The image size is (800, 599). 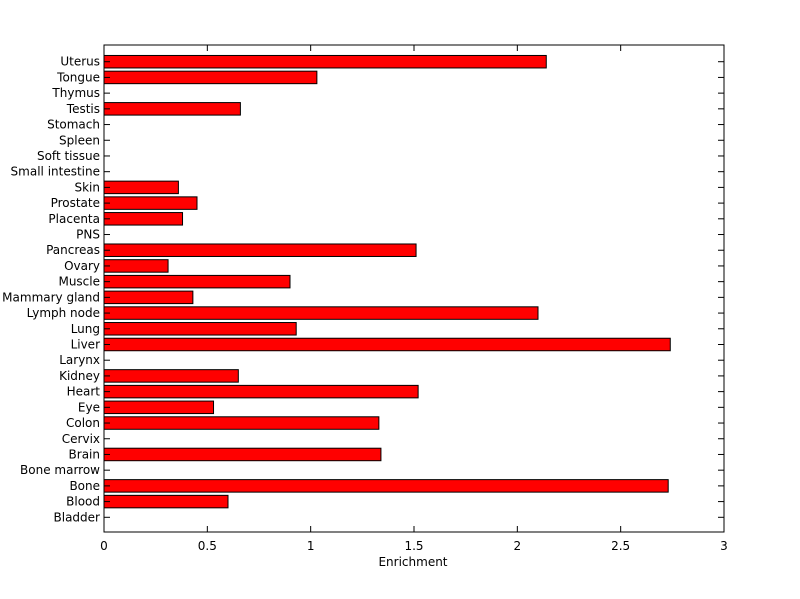 What do you see at coordinates (166, 501) in the screenshot?
I see `bar-blood` at bounding box center [166, 501].